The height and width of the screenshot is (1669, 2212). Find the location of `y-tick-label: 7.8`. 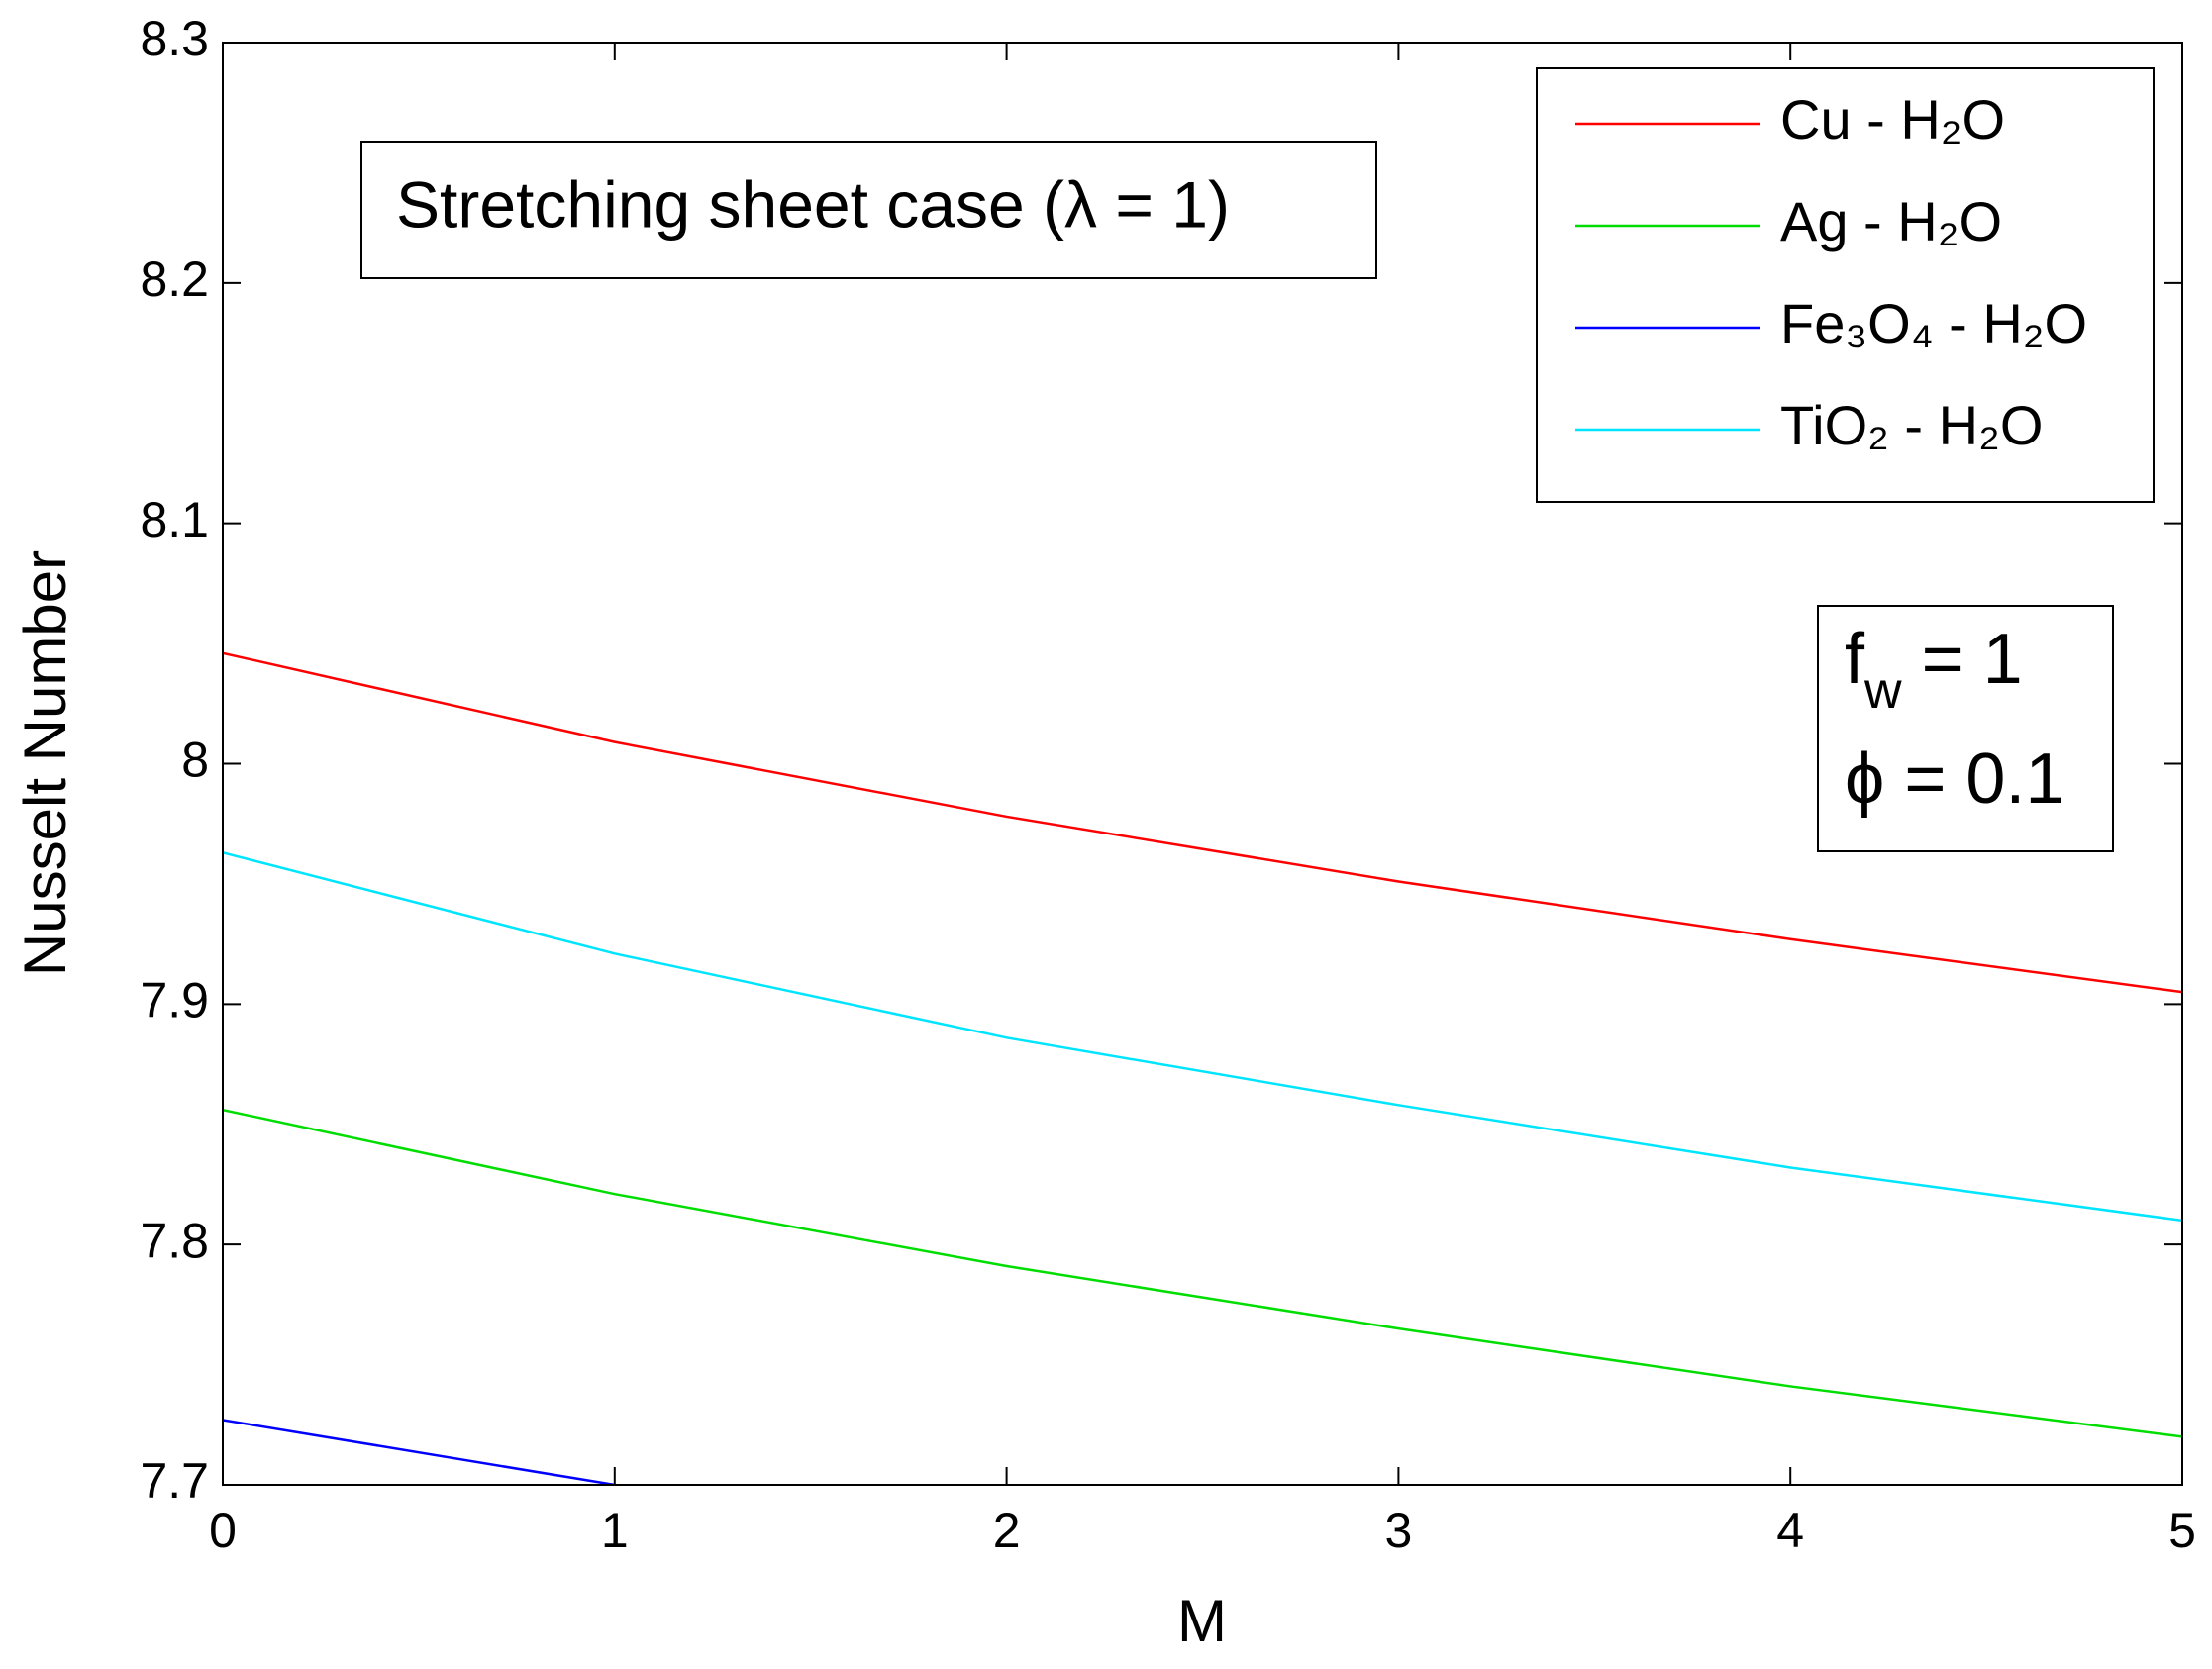

y-tick-label: 7.8 is located at coordinates (174, 1240).